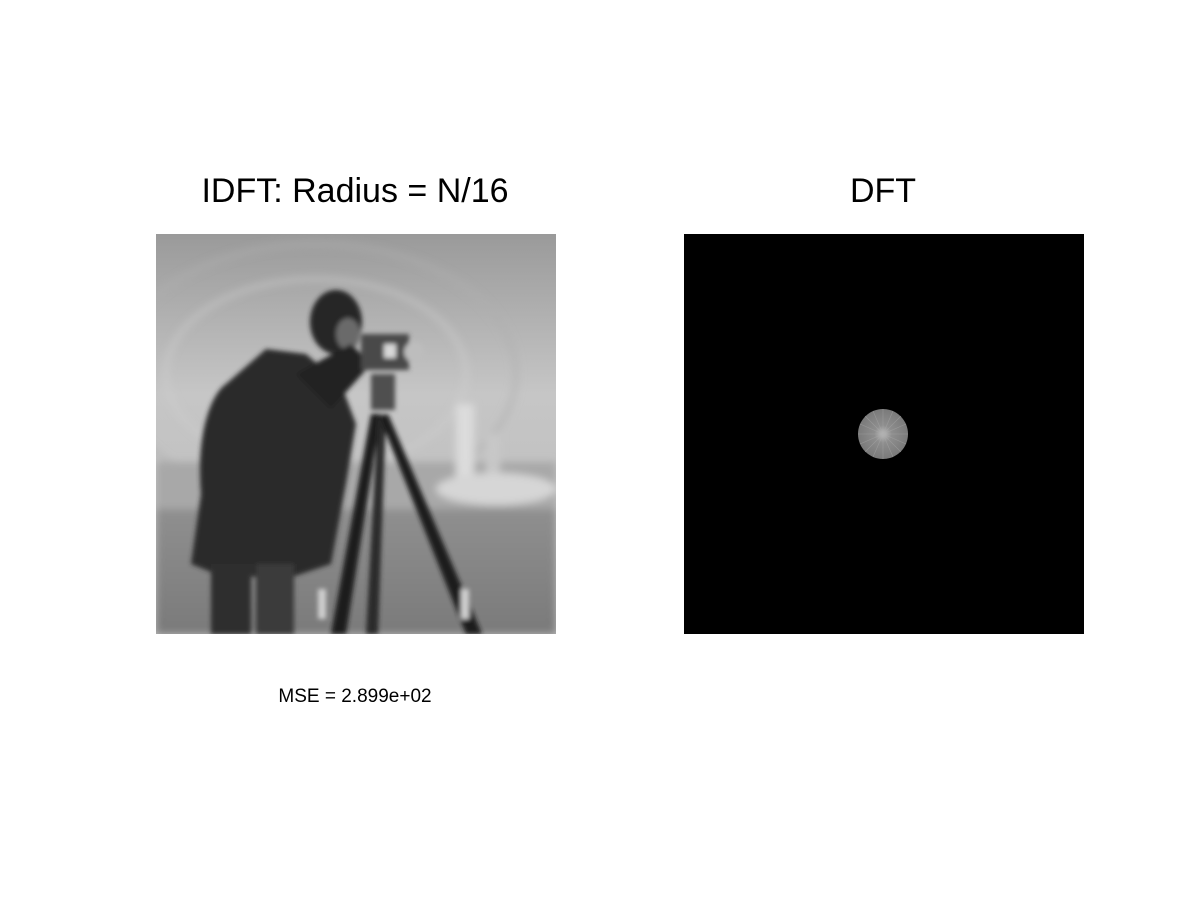 This screenshot has height=900, width=1200. Describe the element at coordinates (355, 191) in the screenshot. I see `idft-panel-title: IDFT: Radius = N/16` at that location.